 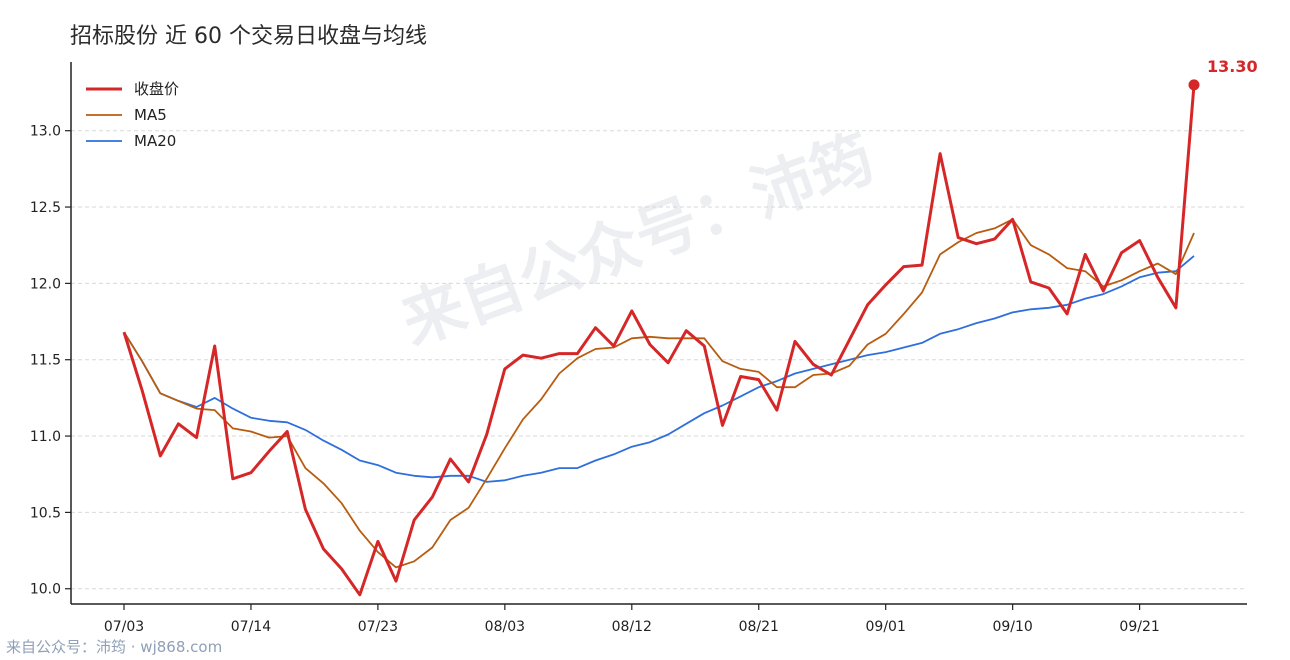 What do you see at coordinates (505, 627) in the screenshot?
I see `x-tick-label: 08/03` at bounding box center [505, 627].